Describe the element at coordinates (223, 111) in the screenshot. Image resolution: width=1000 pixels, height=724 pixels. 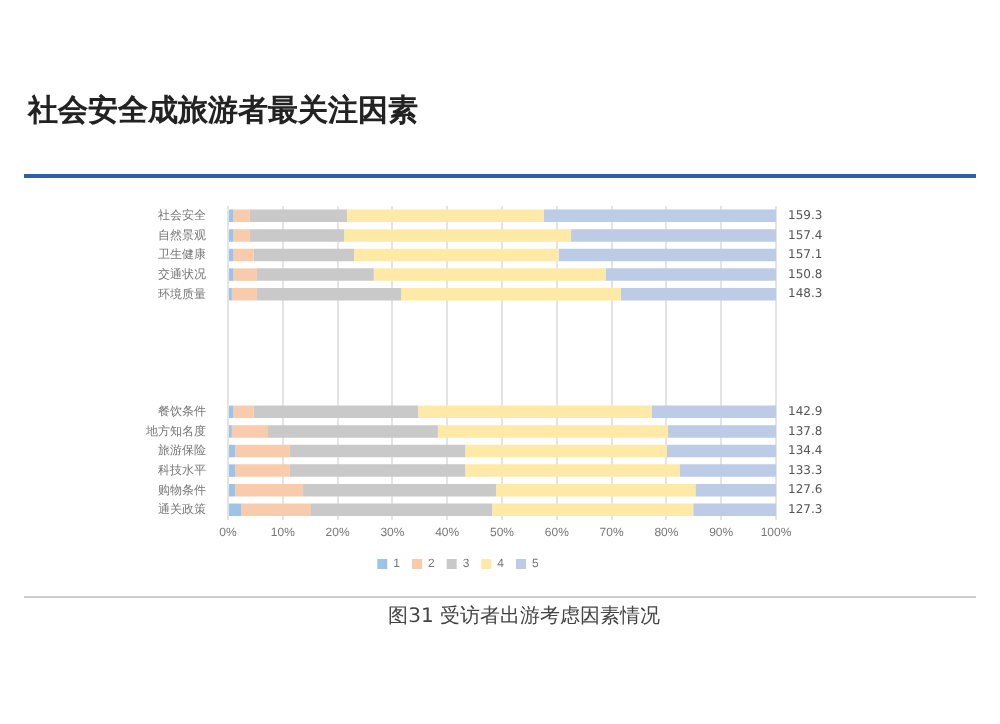
I see `chart-title: 社会安全成旅游者最关注因素` at that location.